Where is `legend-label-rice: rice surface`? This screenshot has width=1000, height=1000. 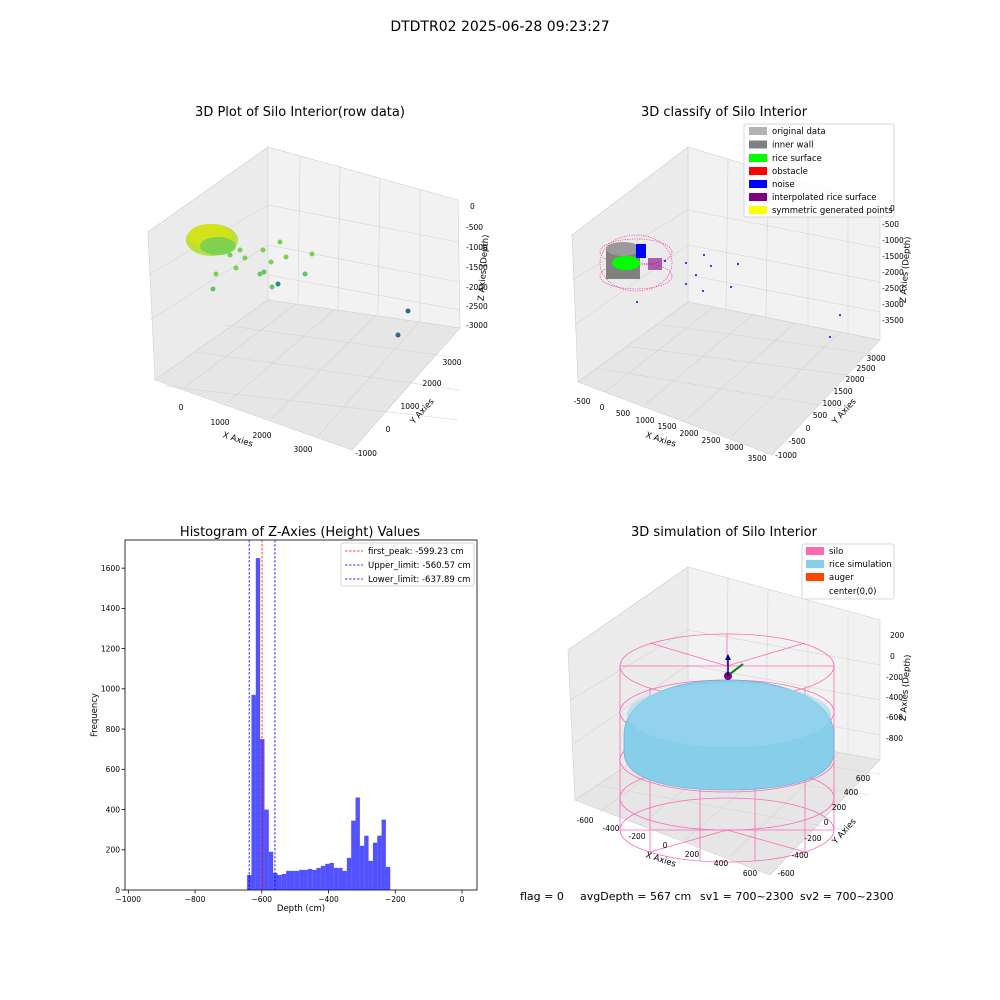 legend-label-rice: rice surface is located at coordinates (797, 159).